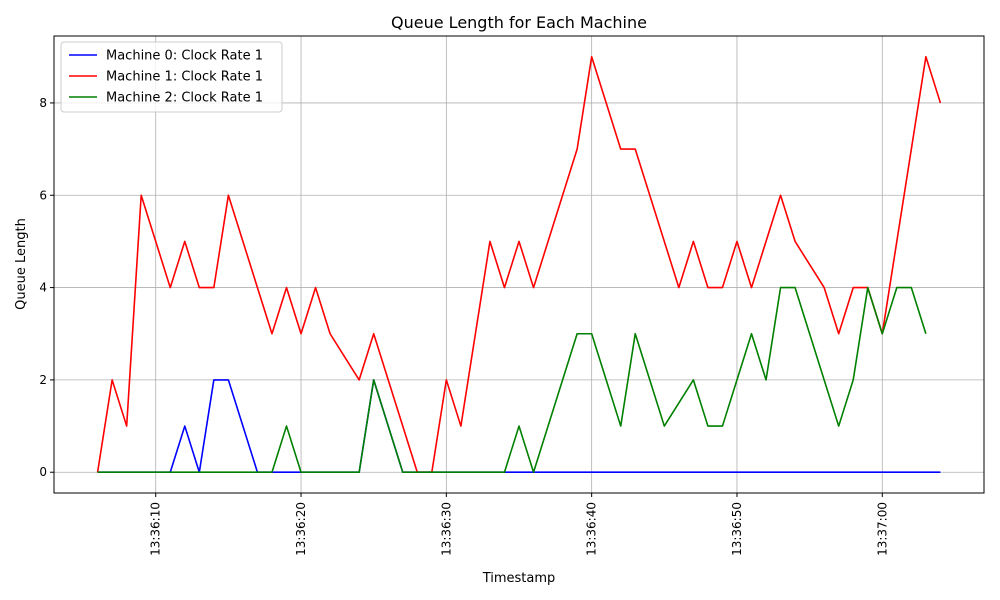 The image size is (1000, 600). What do you see at coordinates (882, 529) in the screenshot?
I see `x-tick-label: 13:37:00` at bounding box center [882, 529].